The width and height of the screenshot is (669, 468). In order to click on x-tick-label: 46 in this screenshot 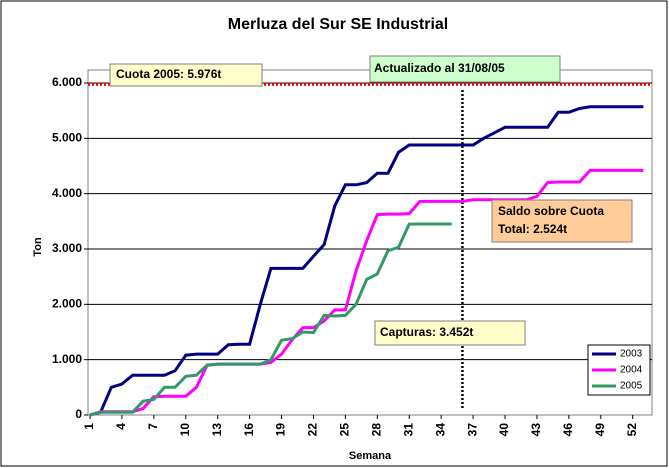, I will do `click(568, 430)`.